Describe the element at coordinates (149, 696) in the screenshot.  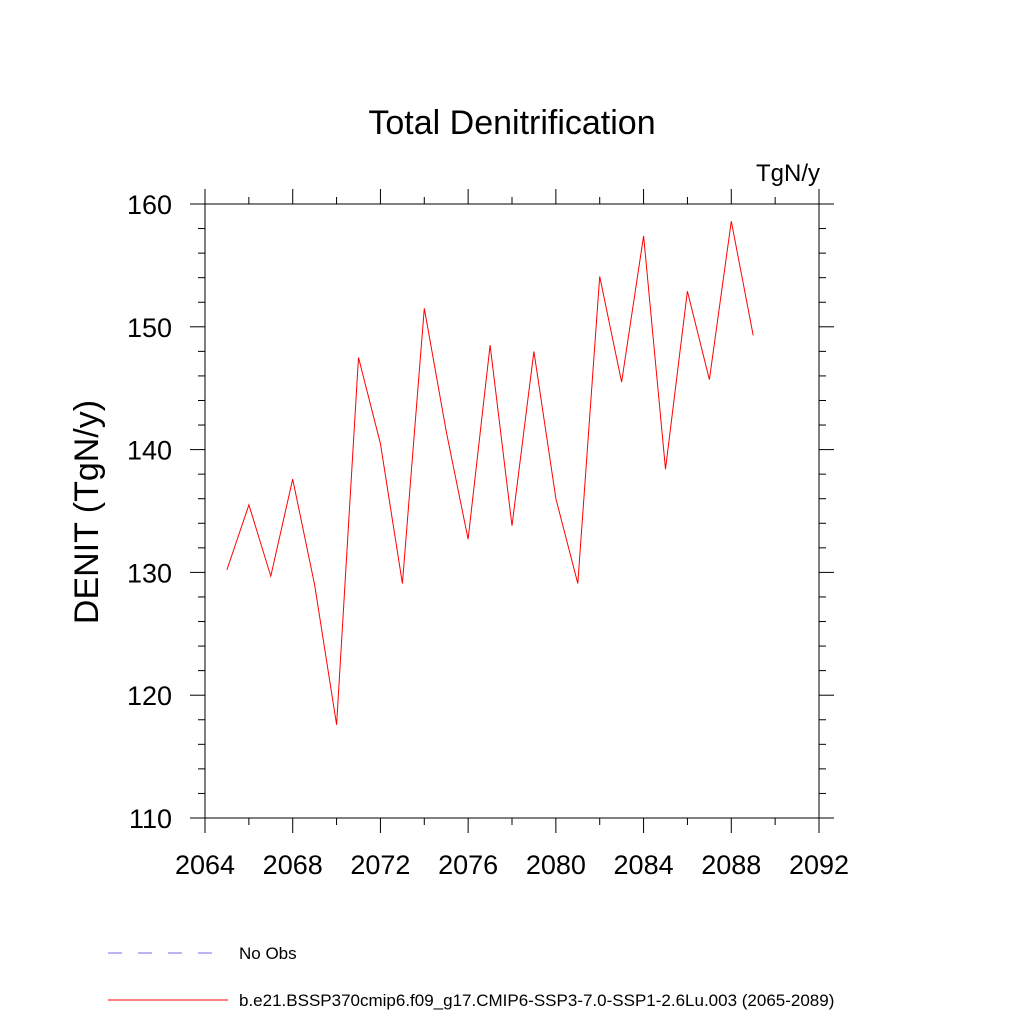
I see `y-tick-label: 120` at that location.